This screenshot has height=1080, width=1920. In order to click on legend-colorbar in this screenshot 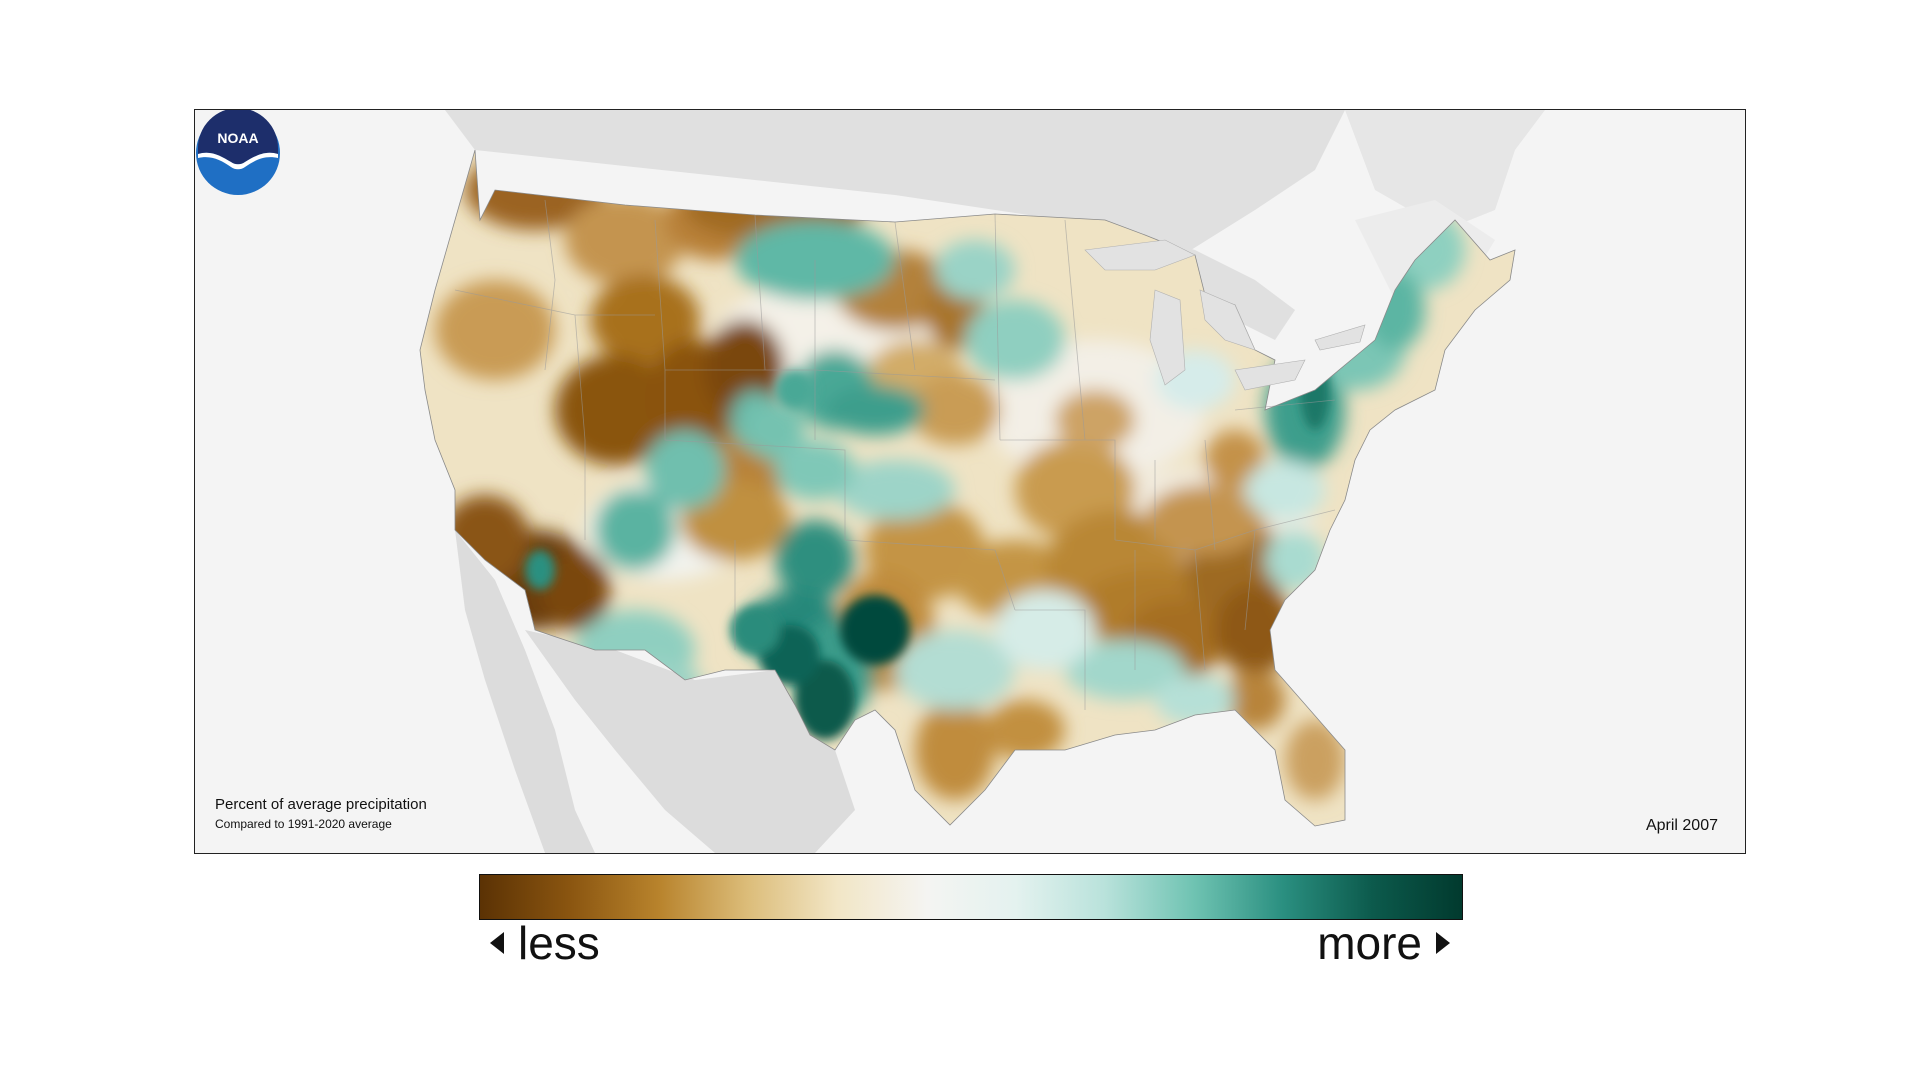, I will do `click(971, 897)`.